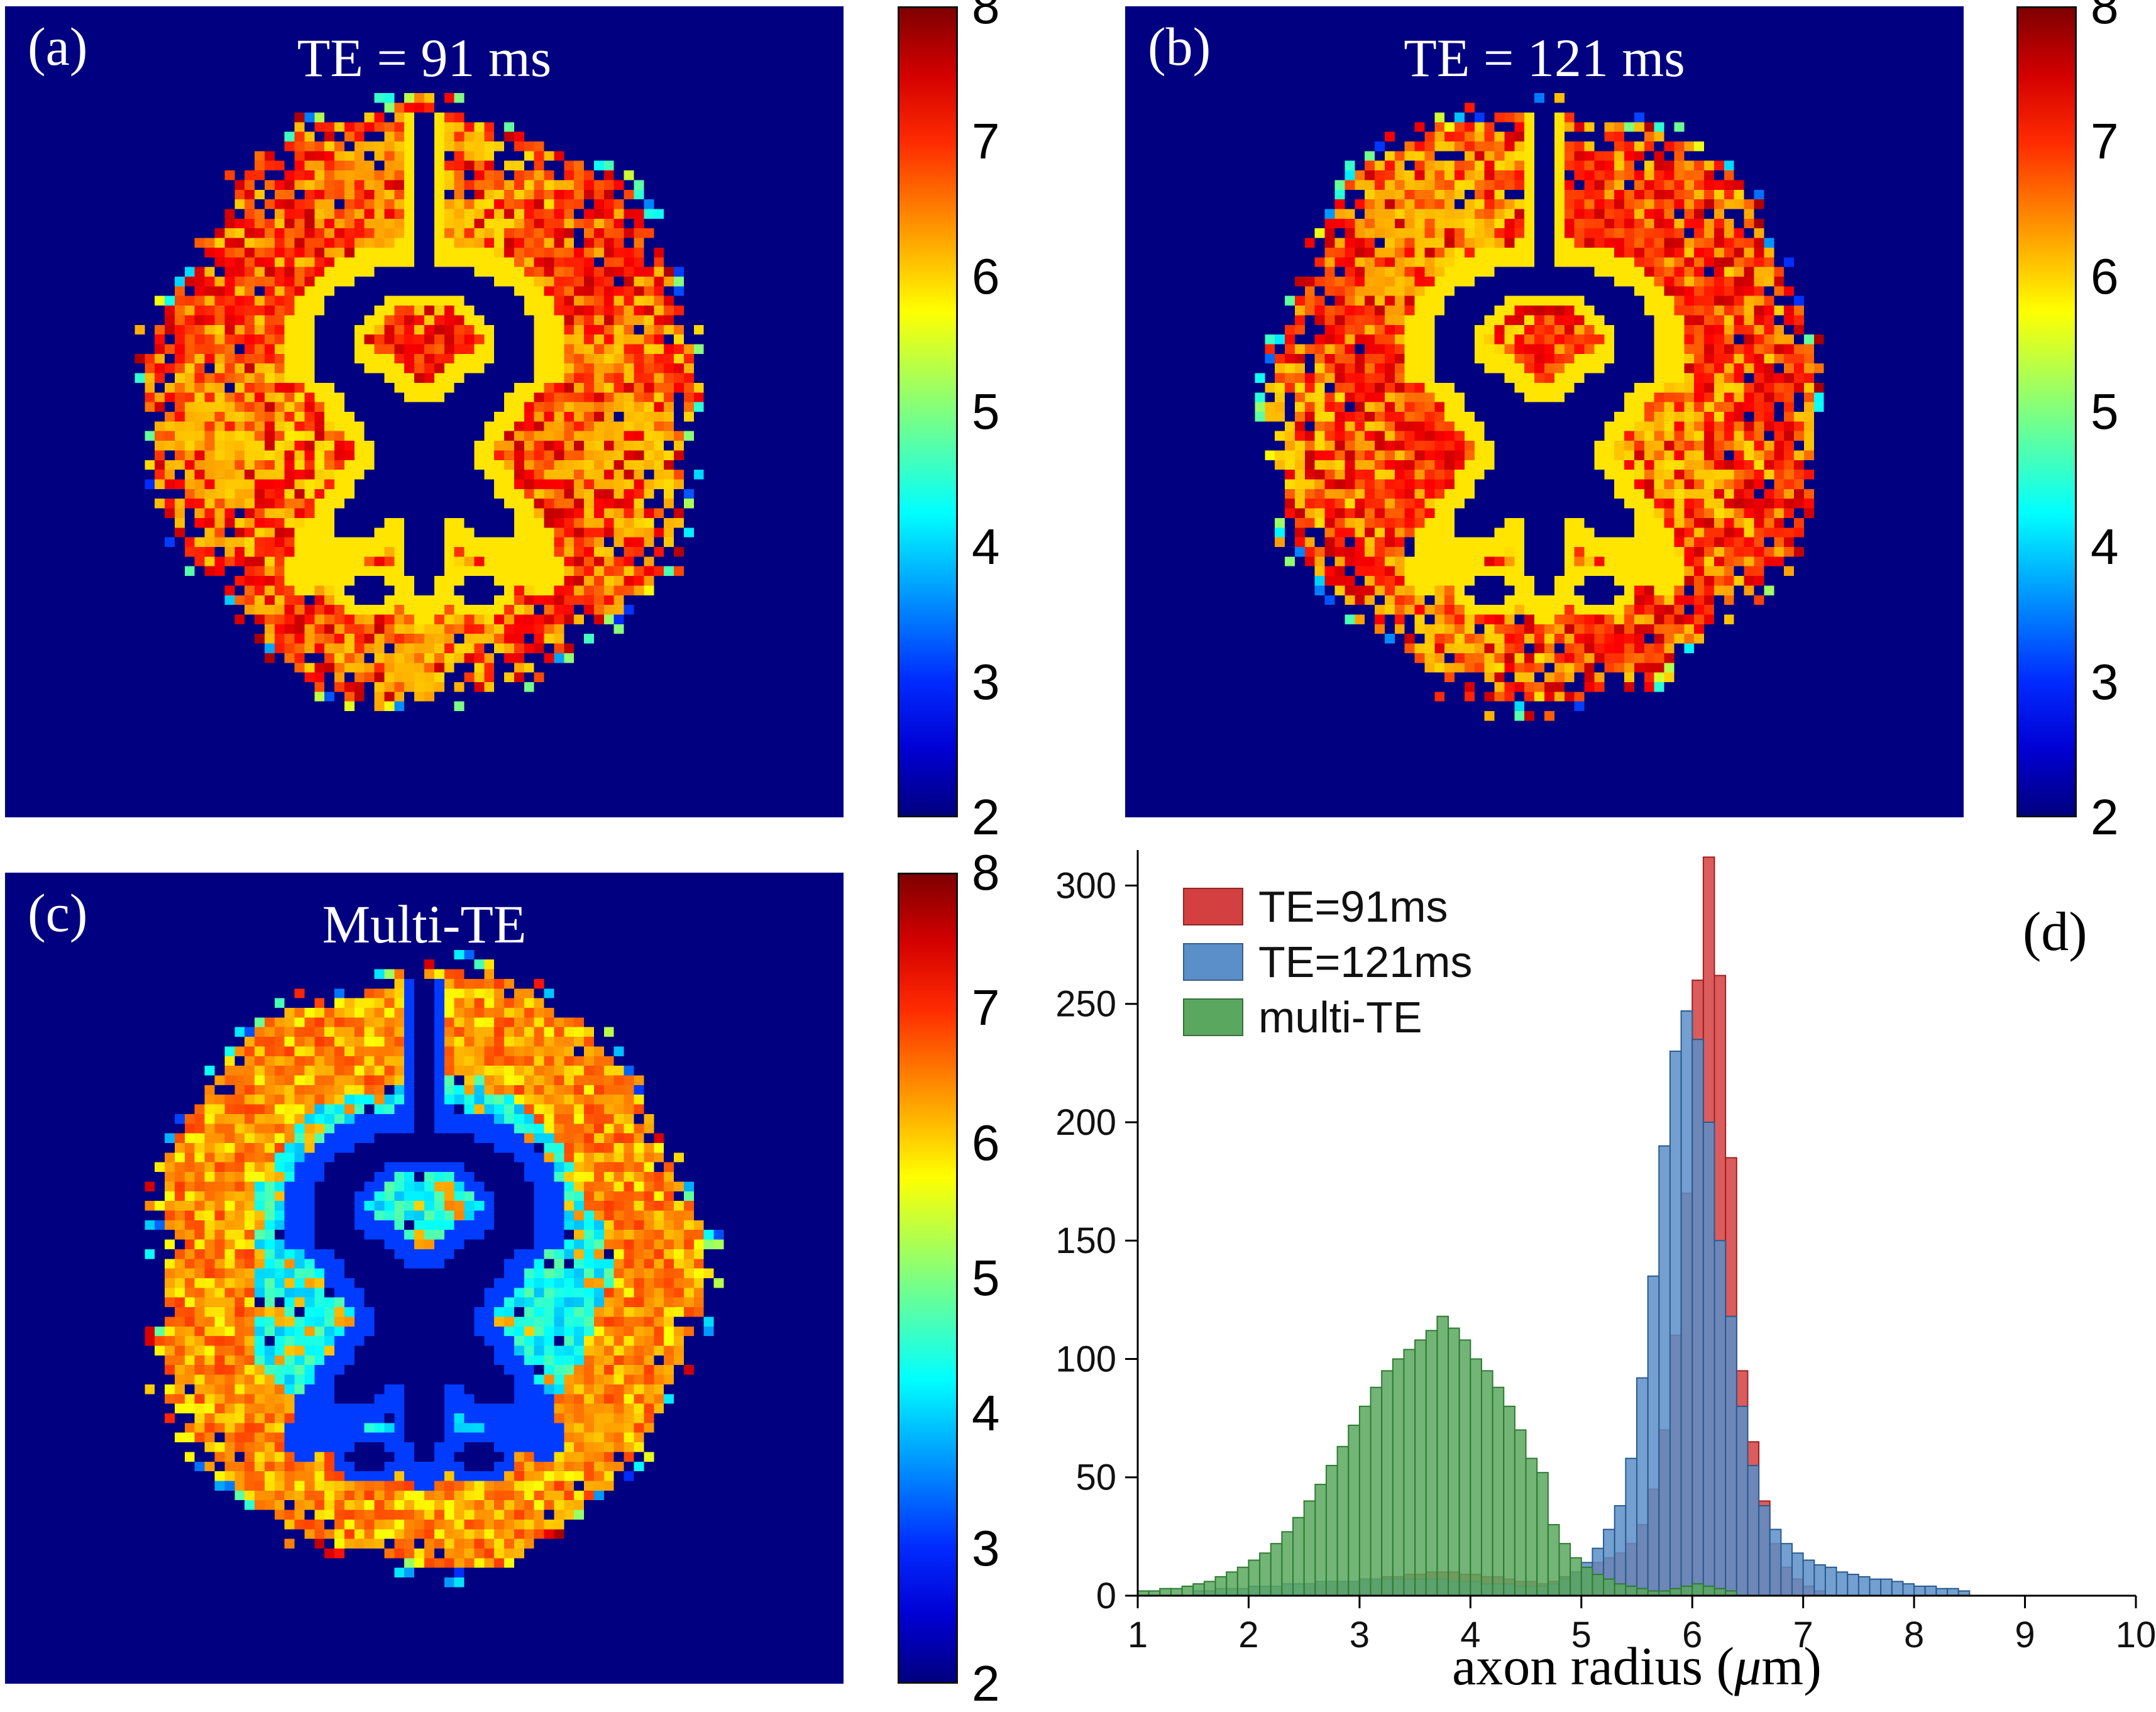 Image resolution: width=2156 pixels, height=1712 pixels. I want to click on y-tick-label: 150, so click(1085, 1240).